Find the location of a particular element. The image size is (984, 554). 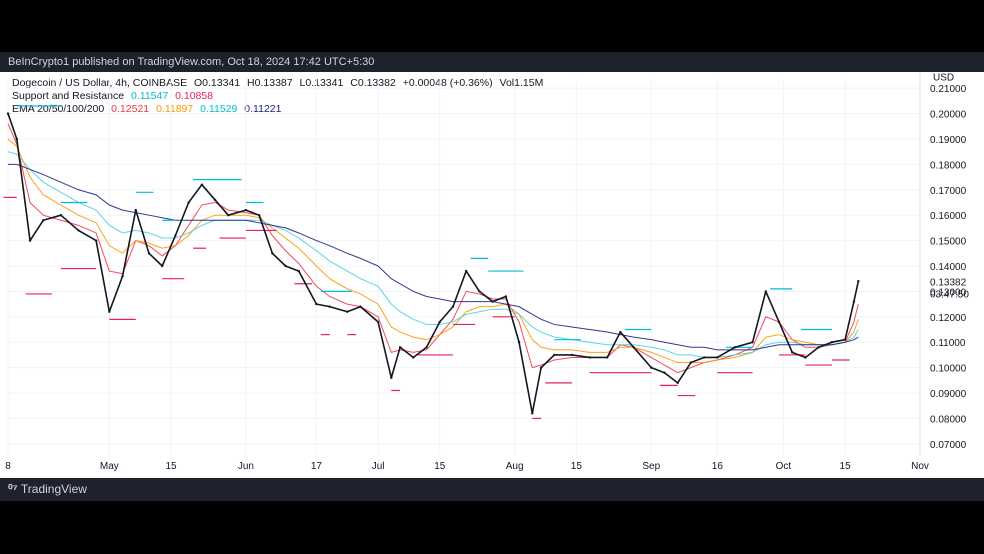

sr-support-value: 0.10858 is located at coordinates (194, 96).